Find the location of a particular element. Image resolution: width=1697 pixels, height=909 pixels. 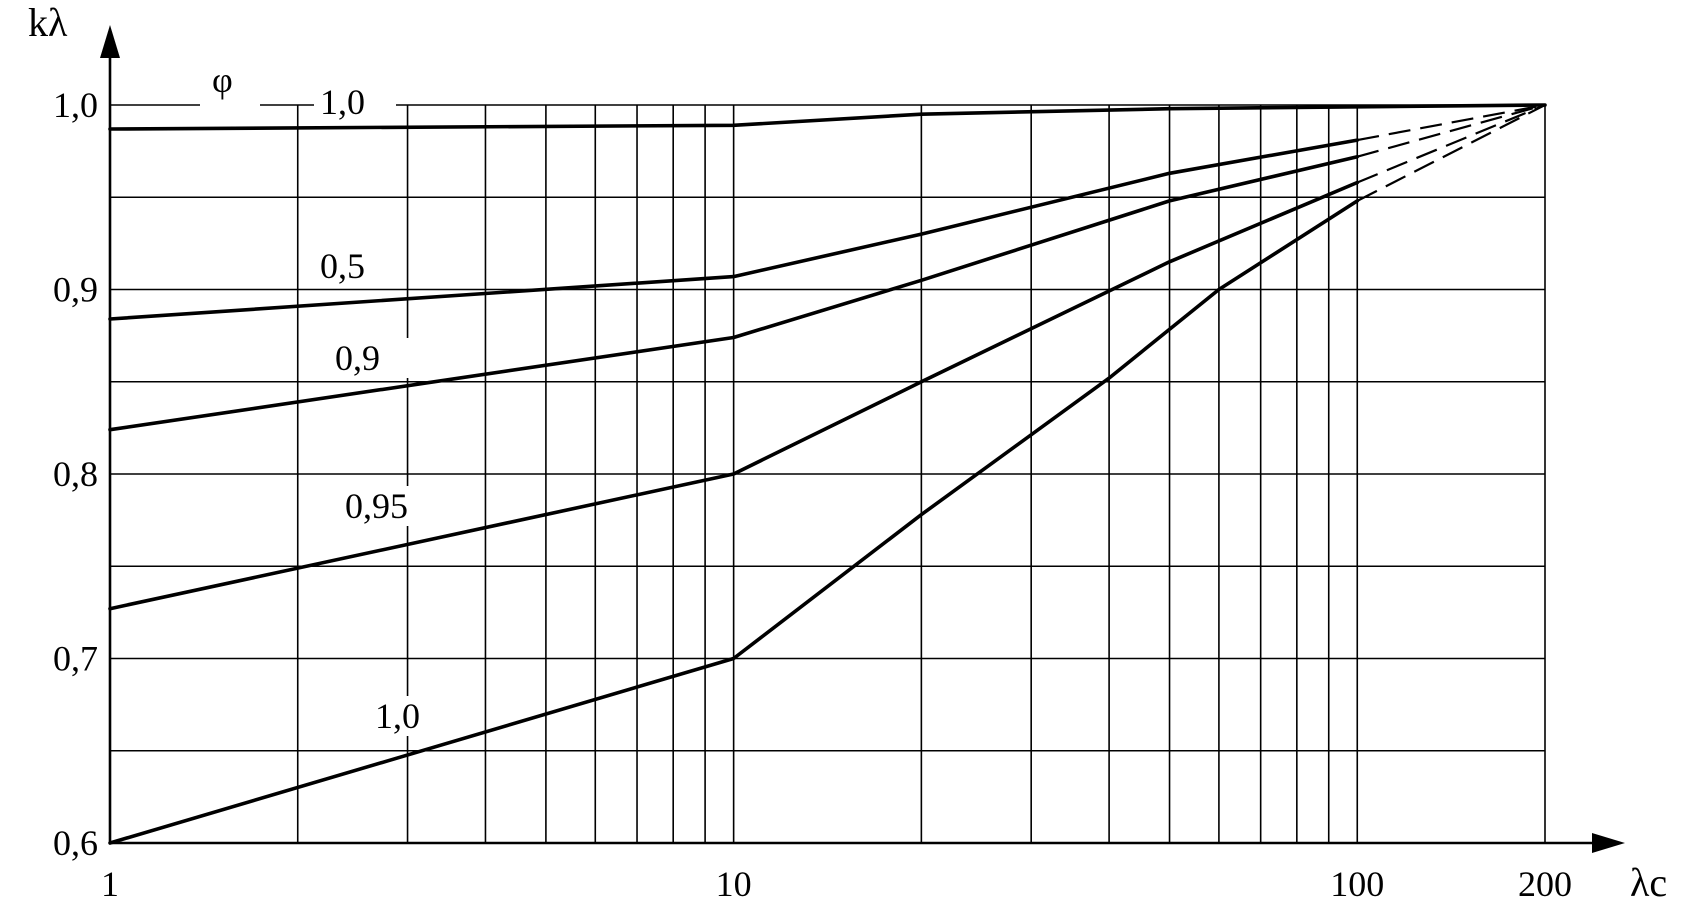

y-tick-label: 0,8 is located at coordinates (75, 474).